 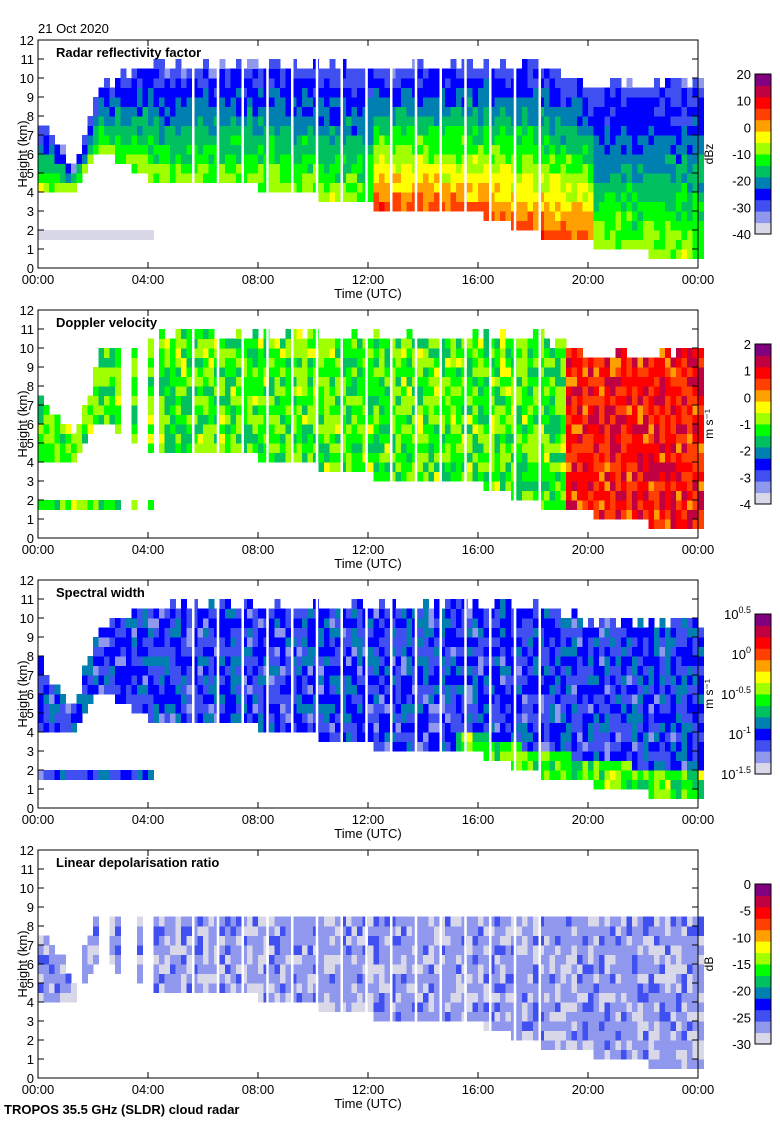 What do you see at coordinates (698, 279) in the screenshot?
I see `x-tick-label: 00:00` at bounding box center [698, 279].